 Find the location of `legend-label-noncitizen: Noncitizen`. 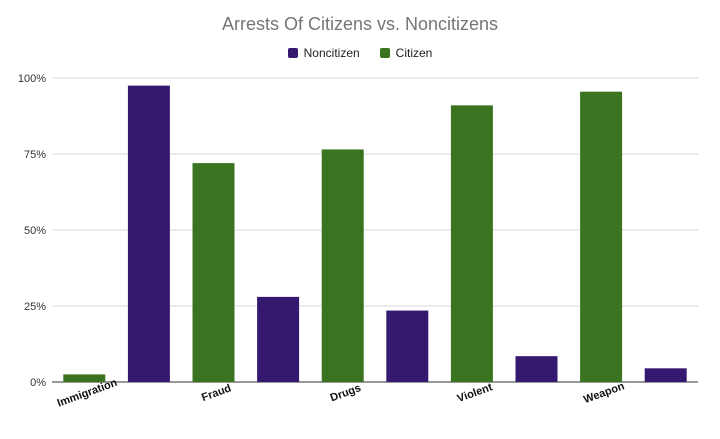

legend-label-noncitizen: Noncitizen is located at coordinates (331, 53).